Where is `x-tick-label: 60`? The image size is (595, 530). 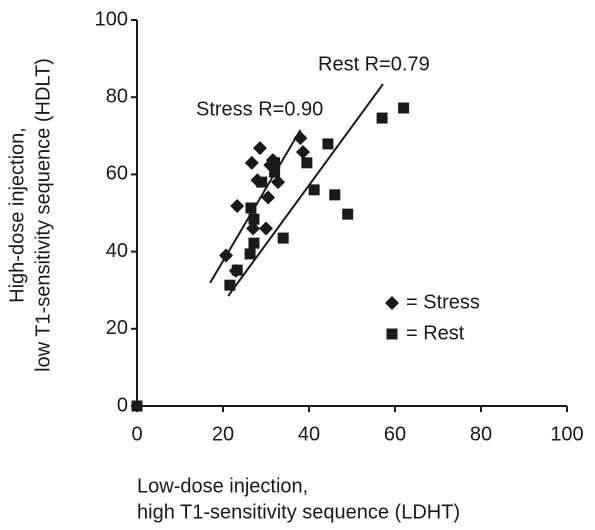 x-tick-label: 60 is located at coordinates (395, 434).